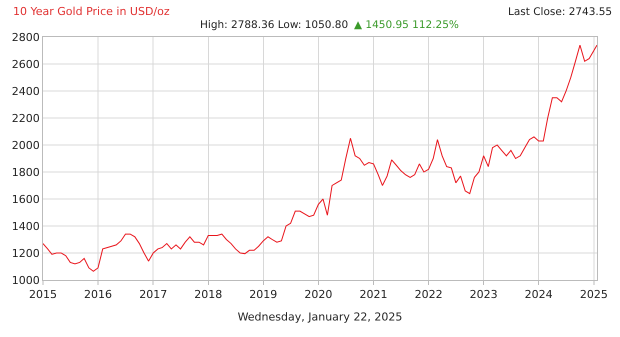  I want to click on x-tick-label: 2018, so click(208, 295).